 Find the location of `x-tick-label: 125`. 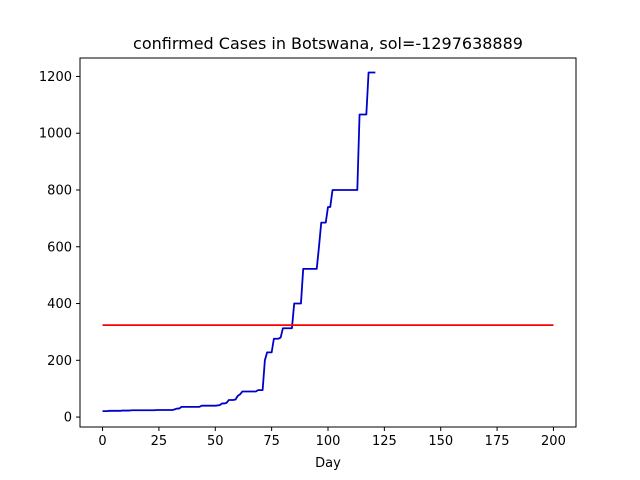

x-tick-label: 125 is located at coordinates (384, 441).